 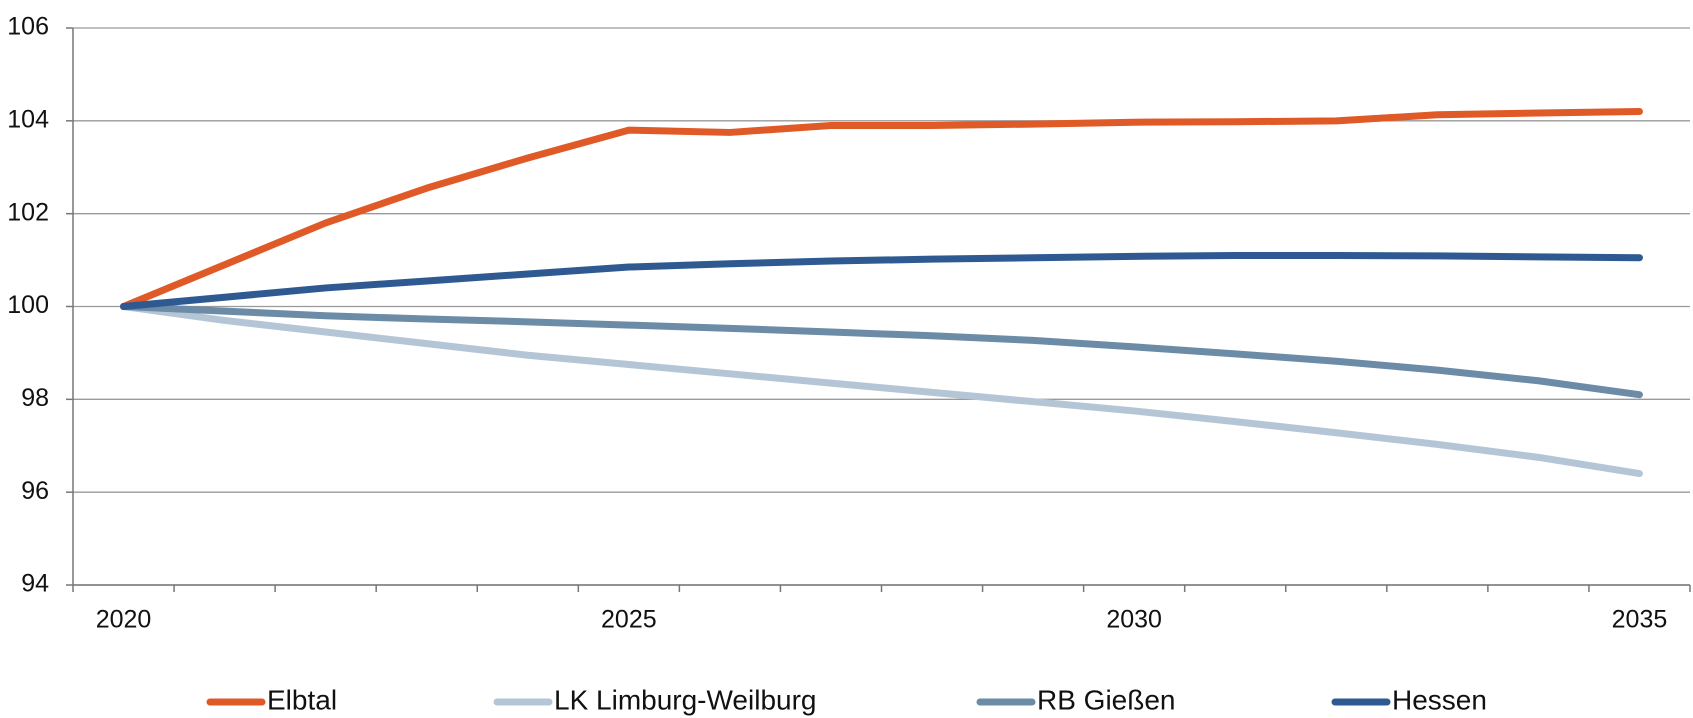 I want to click on legend-label: RB Gießen, so click(x=1106, y=699).